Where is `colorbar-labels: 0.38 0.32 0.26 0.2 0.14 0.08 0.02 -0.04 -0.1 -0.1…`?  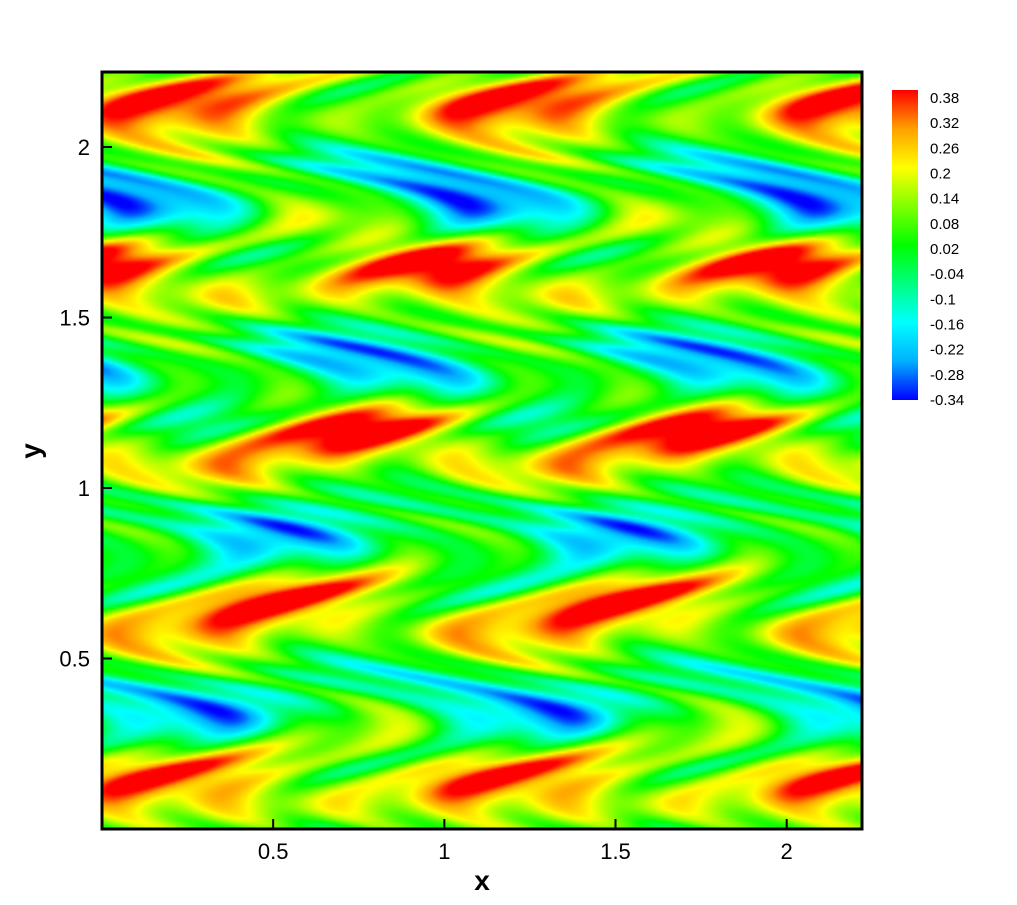
colorbar-labels: 0.38 0.32 0.26 0.2 0.14 0.08 0.02 -0.04 -0.1 -0.1… is located at coordinates (947, 249).